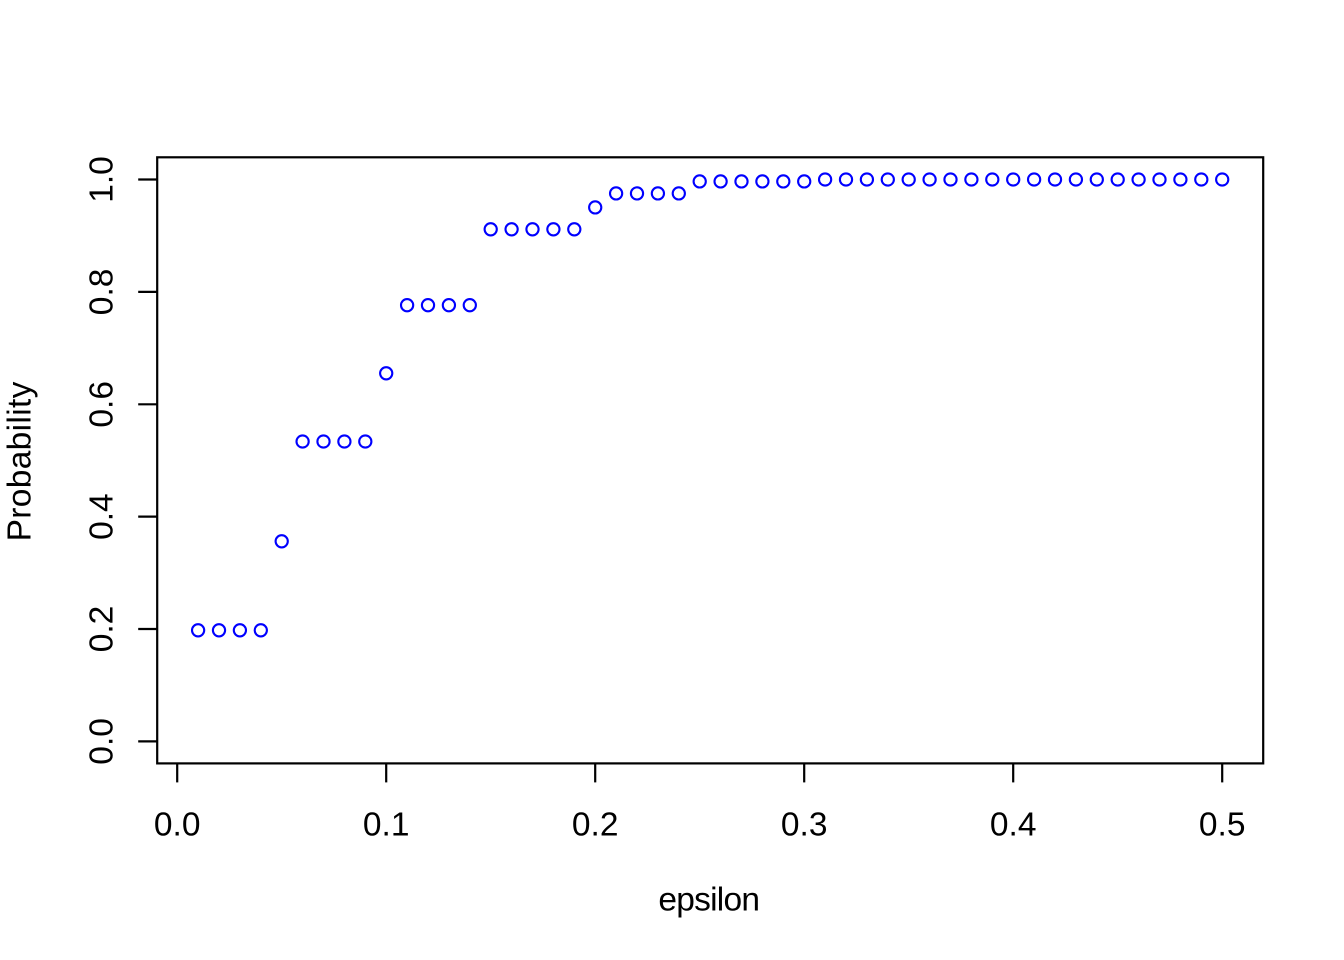 This screenshot has height=960, width=1344. What do you see at coordinates (101, 404) in the screenshot?
I see `svg-text: 0.6` at bounding box center [101, 404].